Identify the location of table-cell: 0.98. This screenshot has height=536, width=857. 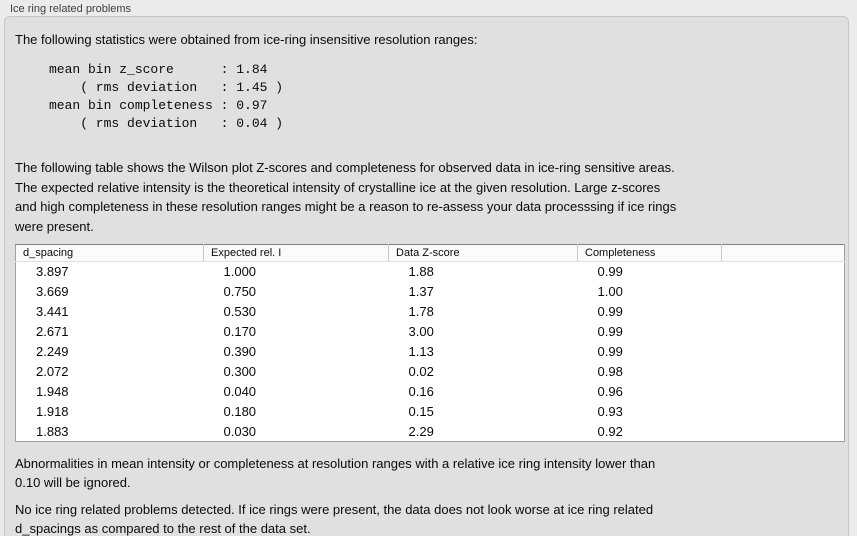
(610, 371).